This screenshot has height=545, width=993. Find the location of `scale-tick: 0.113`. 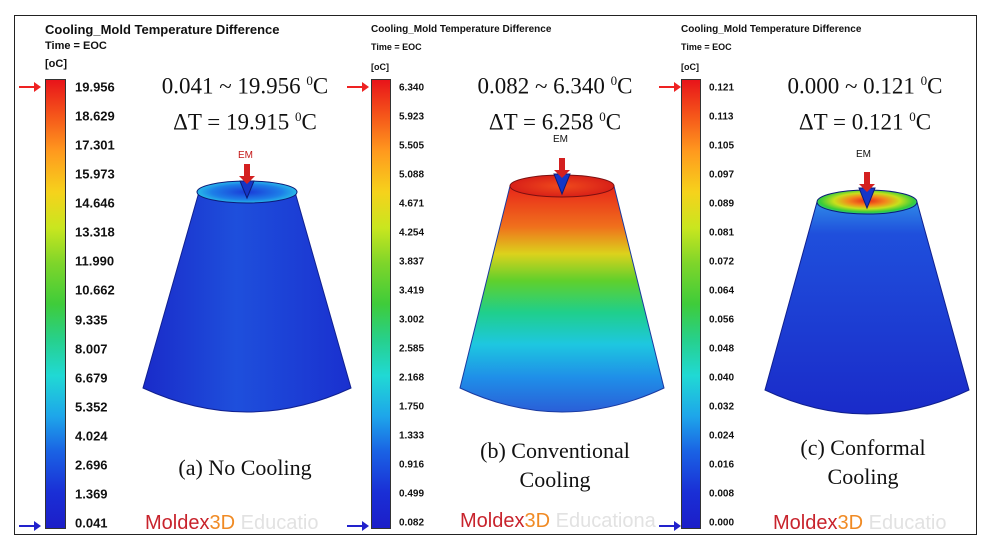

scale-tick: 0.113 is located at coordinates (721, 117).